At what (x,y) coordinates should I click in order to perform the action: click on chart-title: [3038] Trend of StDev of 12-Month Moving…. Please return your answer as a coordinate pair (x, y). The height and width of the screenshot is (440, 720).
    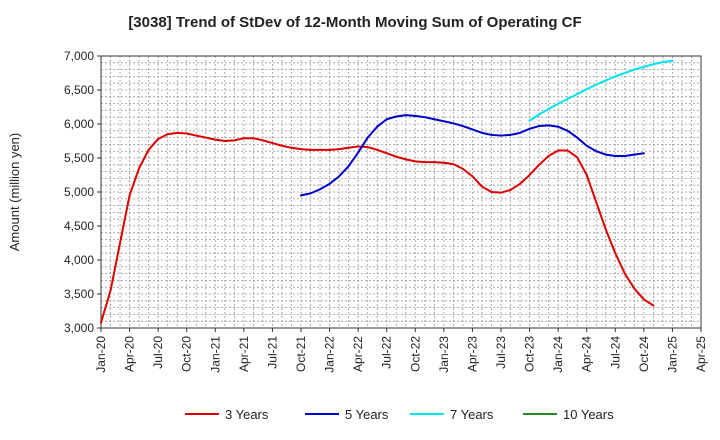
    Looking at the image, I should click on (354, 22).